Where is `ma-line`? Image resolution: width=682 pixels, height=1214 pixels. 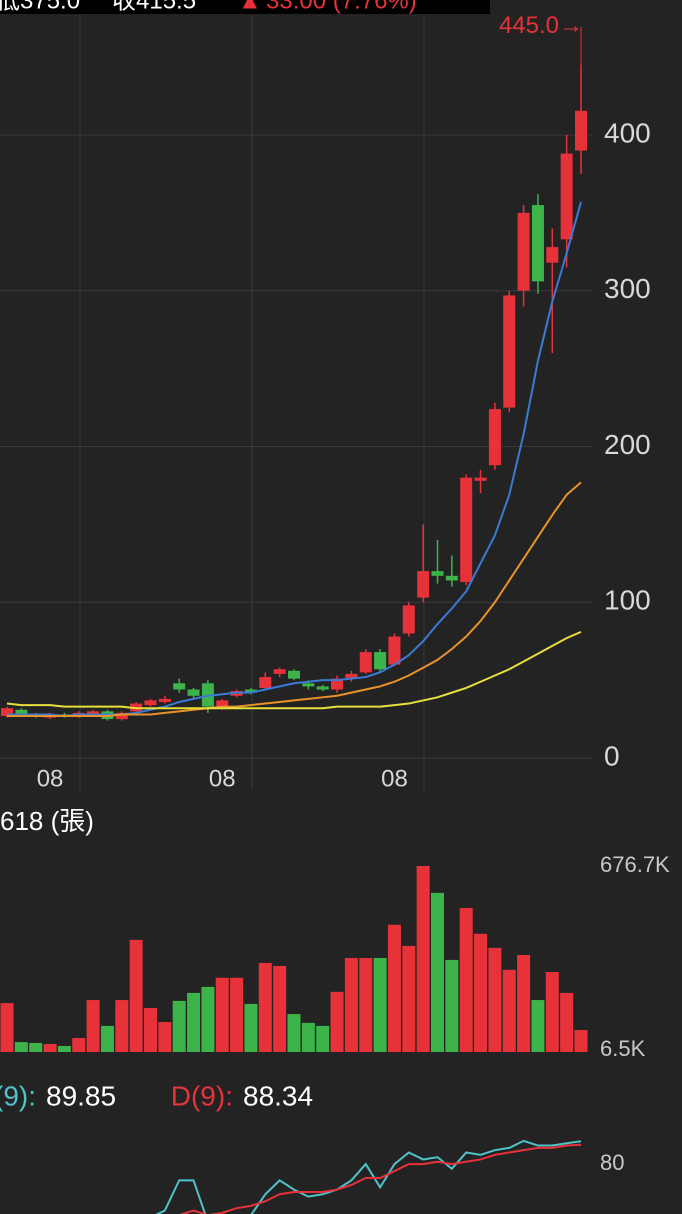
ma-line is located at coordinates (294, 670).